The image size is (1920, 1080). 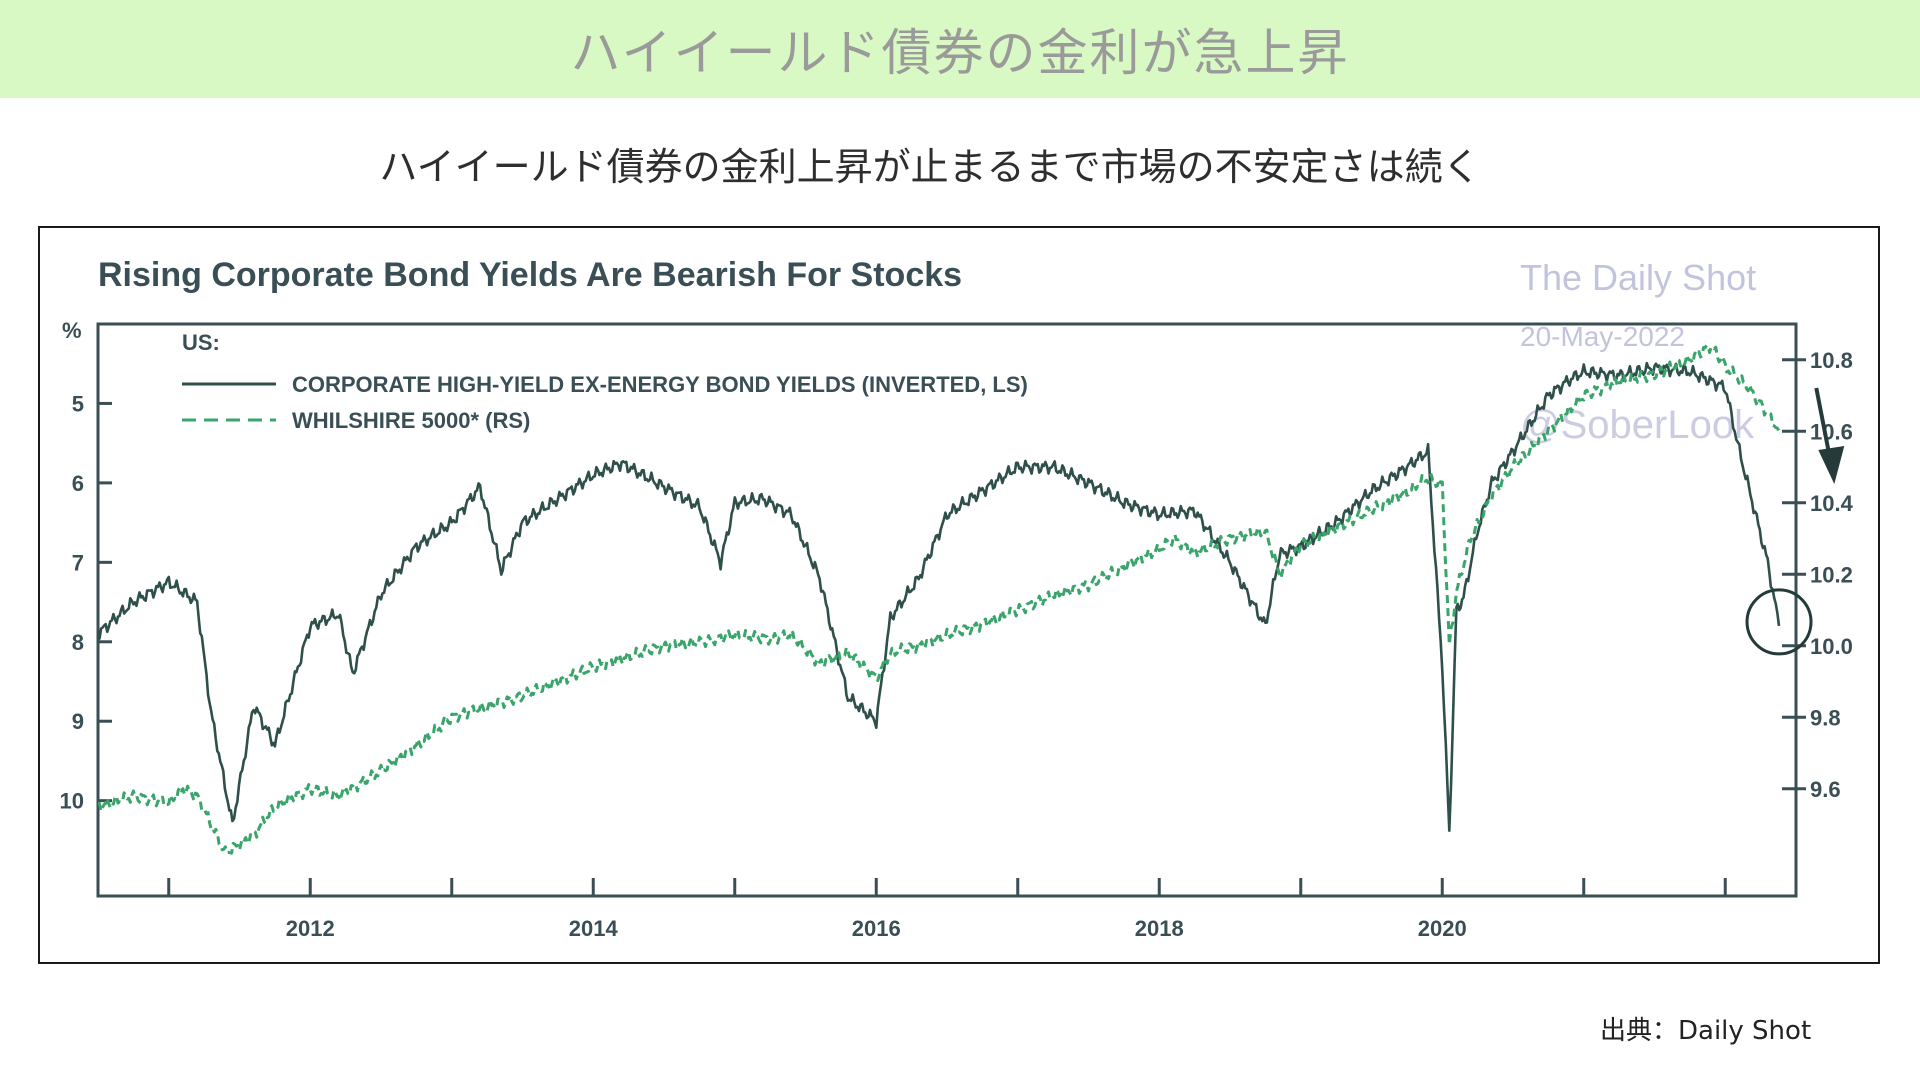 What do you see at coordinates (310, 928) in the screenshot?
I see `x-tick-label: 2012` at bounding box center [310, 928].